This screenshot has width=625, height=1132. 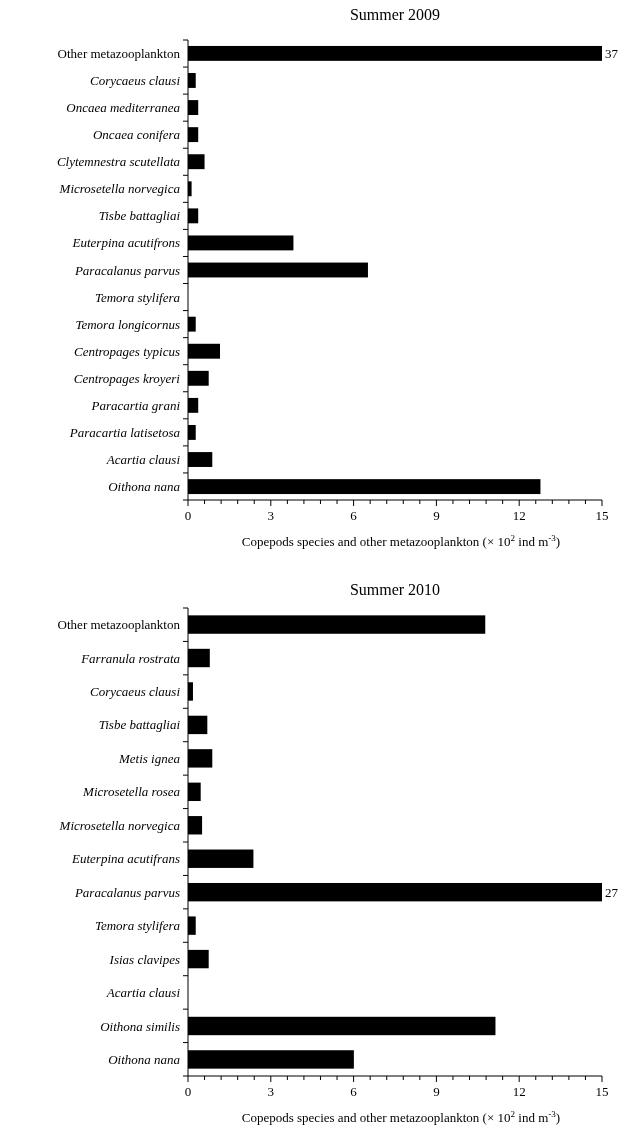 I want to click on y-tick-label: Euterpina acutifrons, so click(x=125, y=243).